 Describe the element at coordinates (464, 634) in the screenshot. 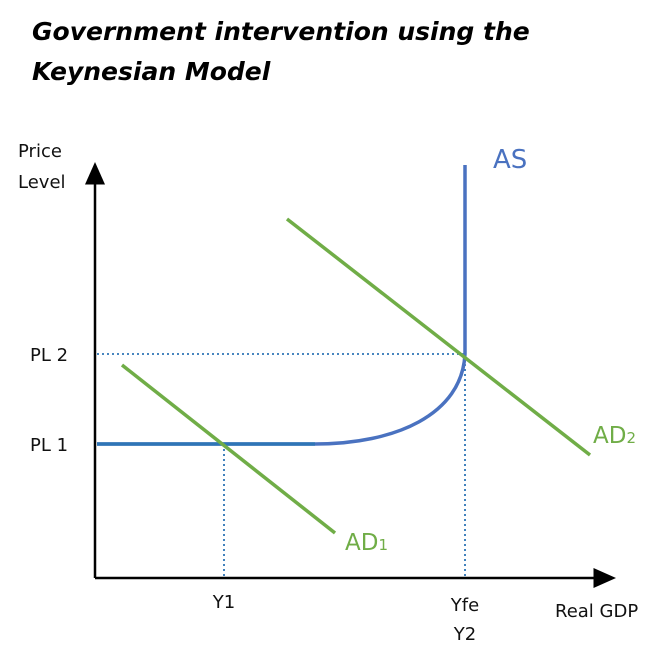

I see `x-tick-label: Y2` at that location.